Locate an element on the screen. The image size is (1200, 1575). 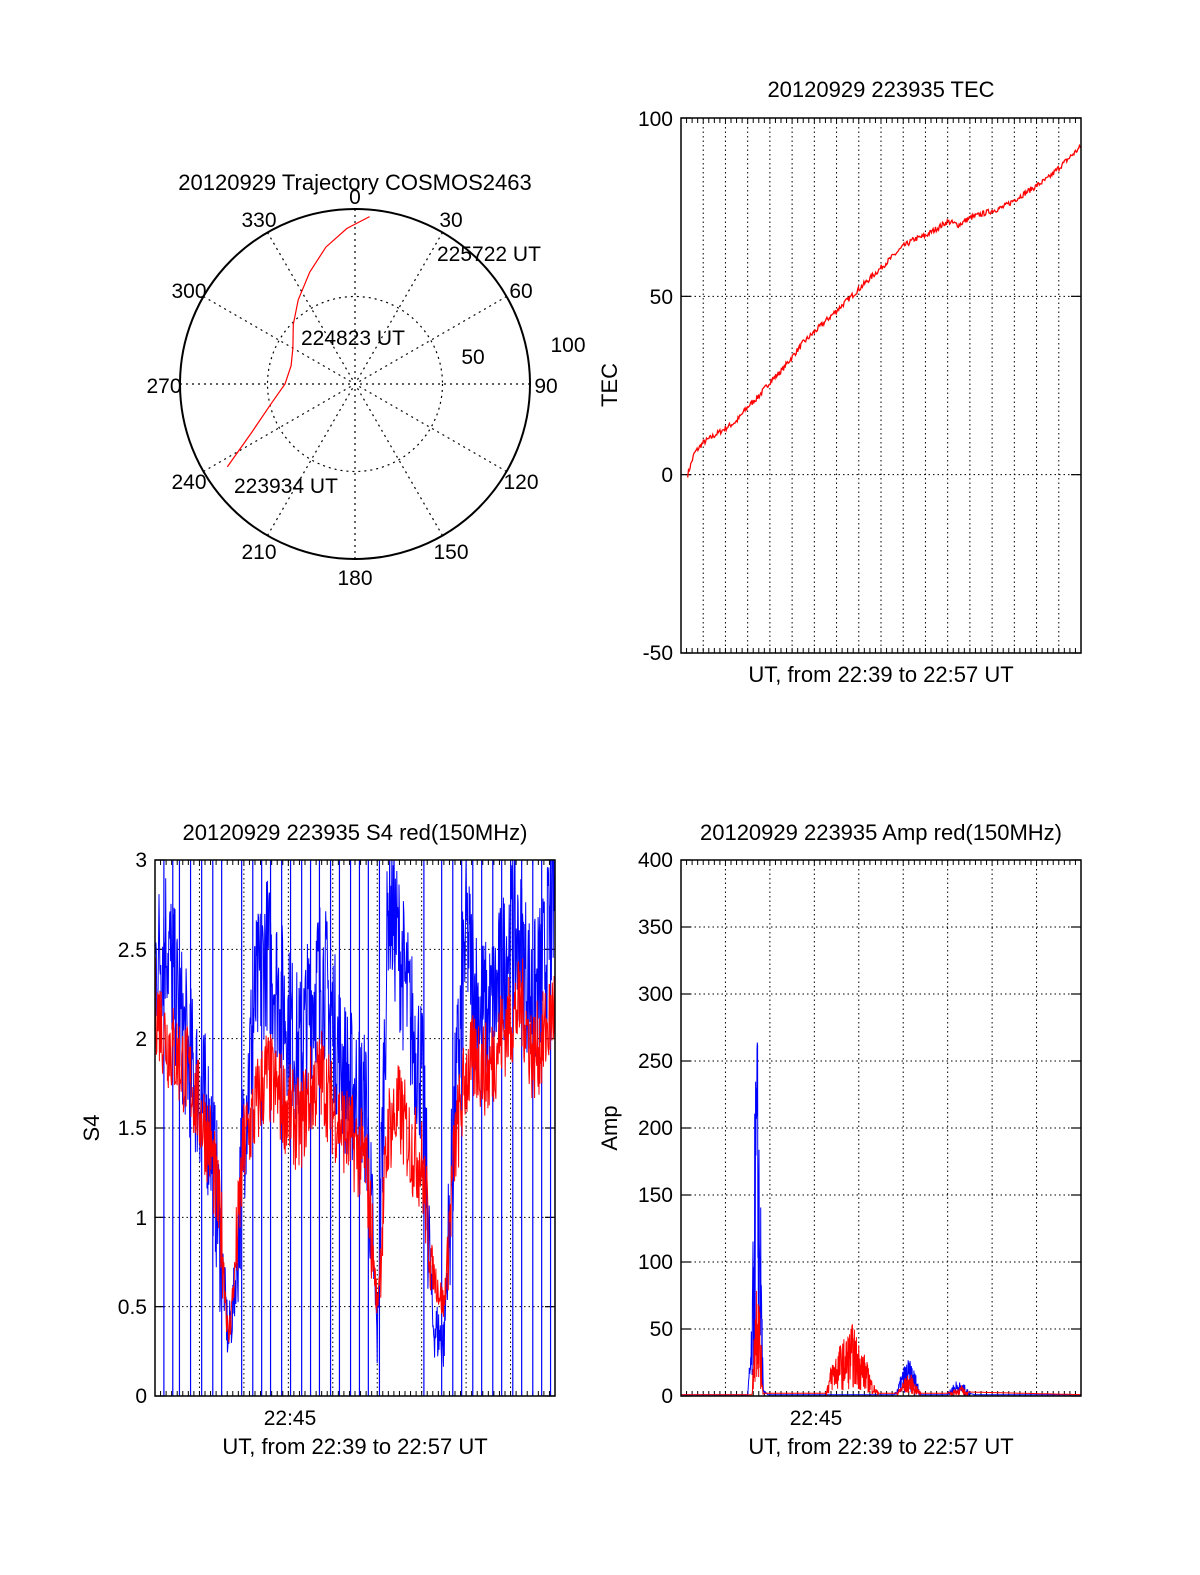
az-tick-label: 30 is located at coordinates (450, 220).